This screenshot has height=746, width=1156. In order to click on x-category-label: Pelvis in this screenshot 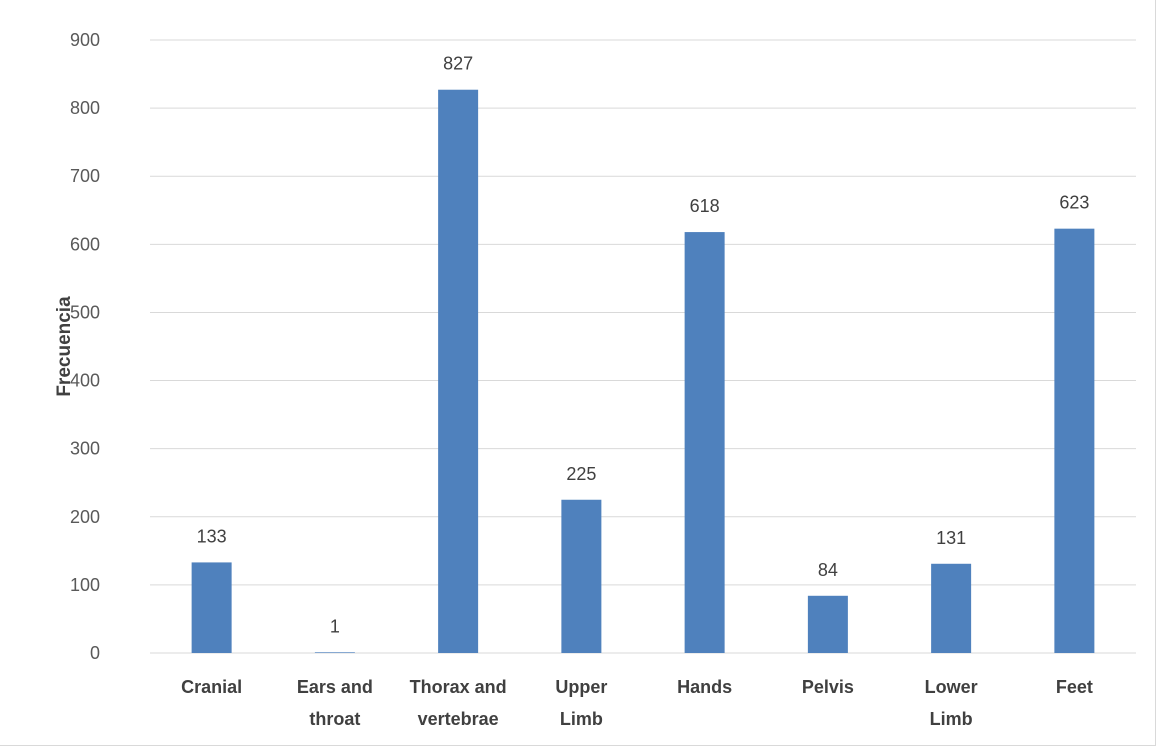, I will do `click(828, 687)`.